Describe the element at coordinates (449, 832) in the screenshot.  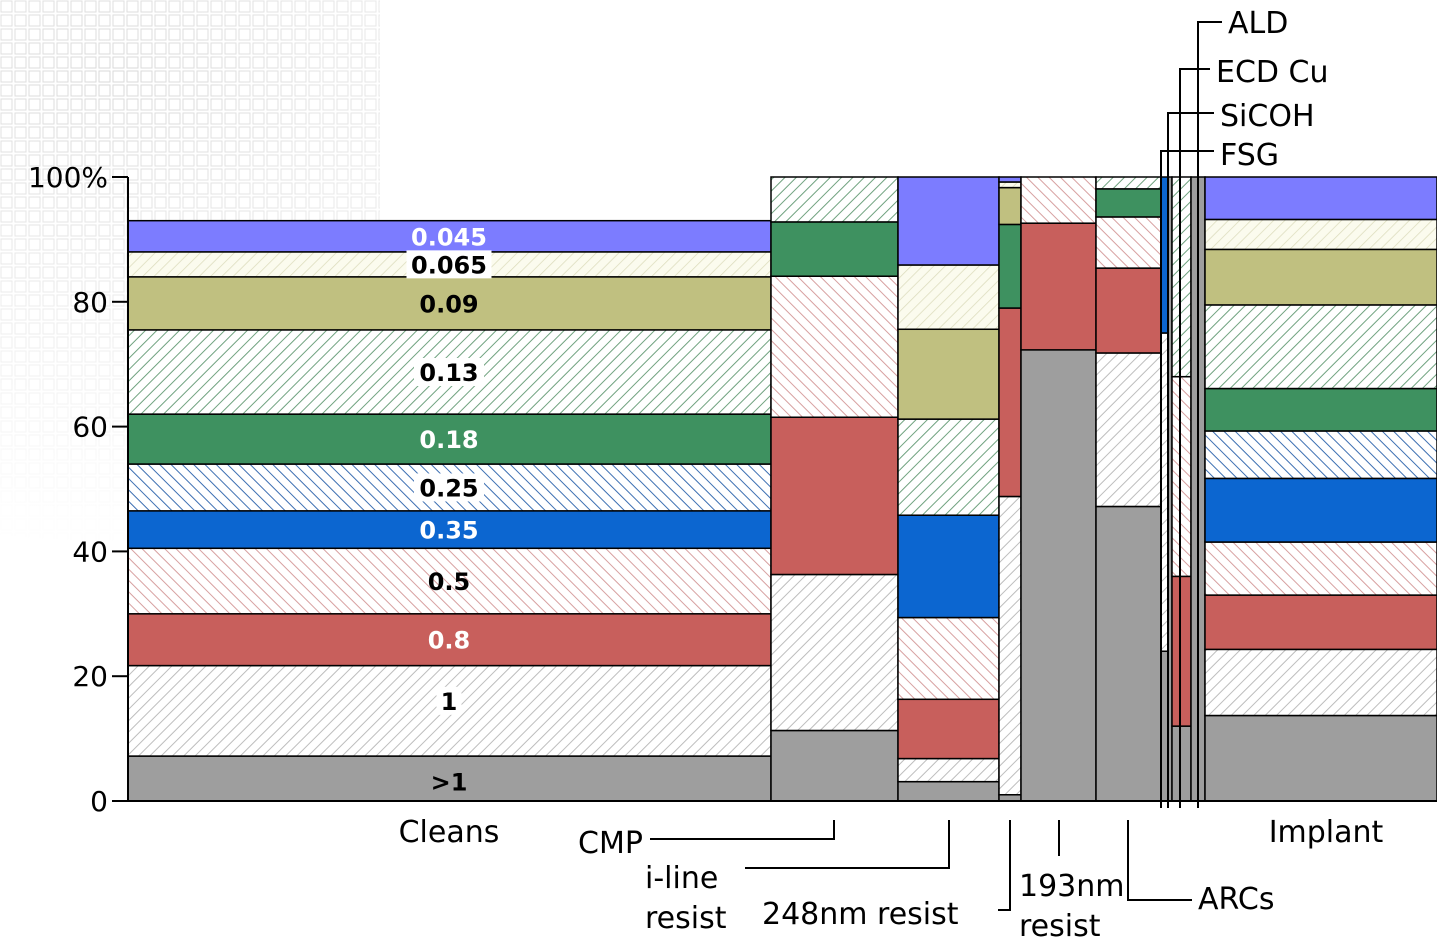
I see `category-label-cleans: Cleans` at that location.